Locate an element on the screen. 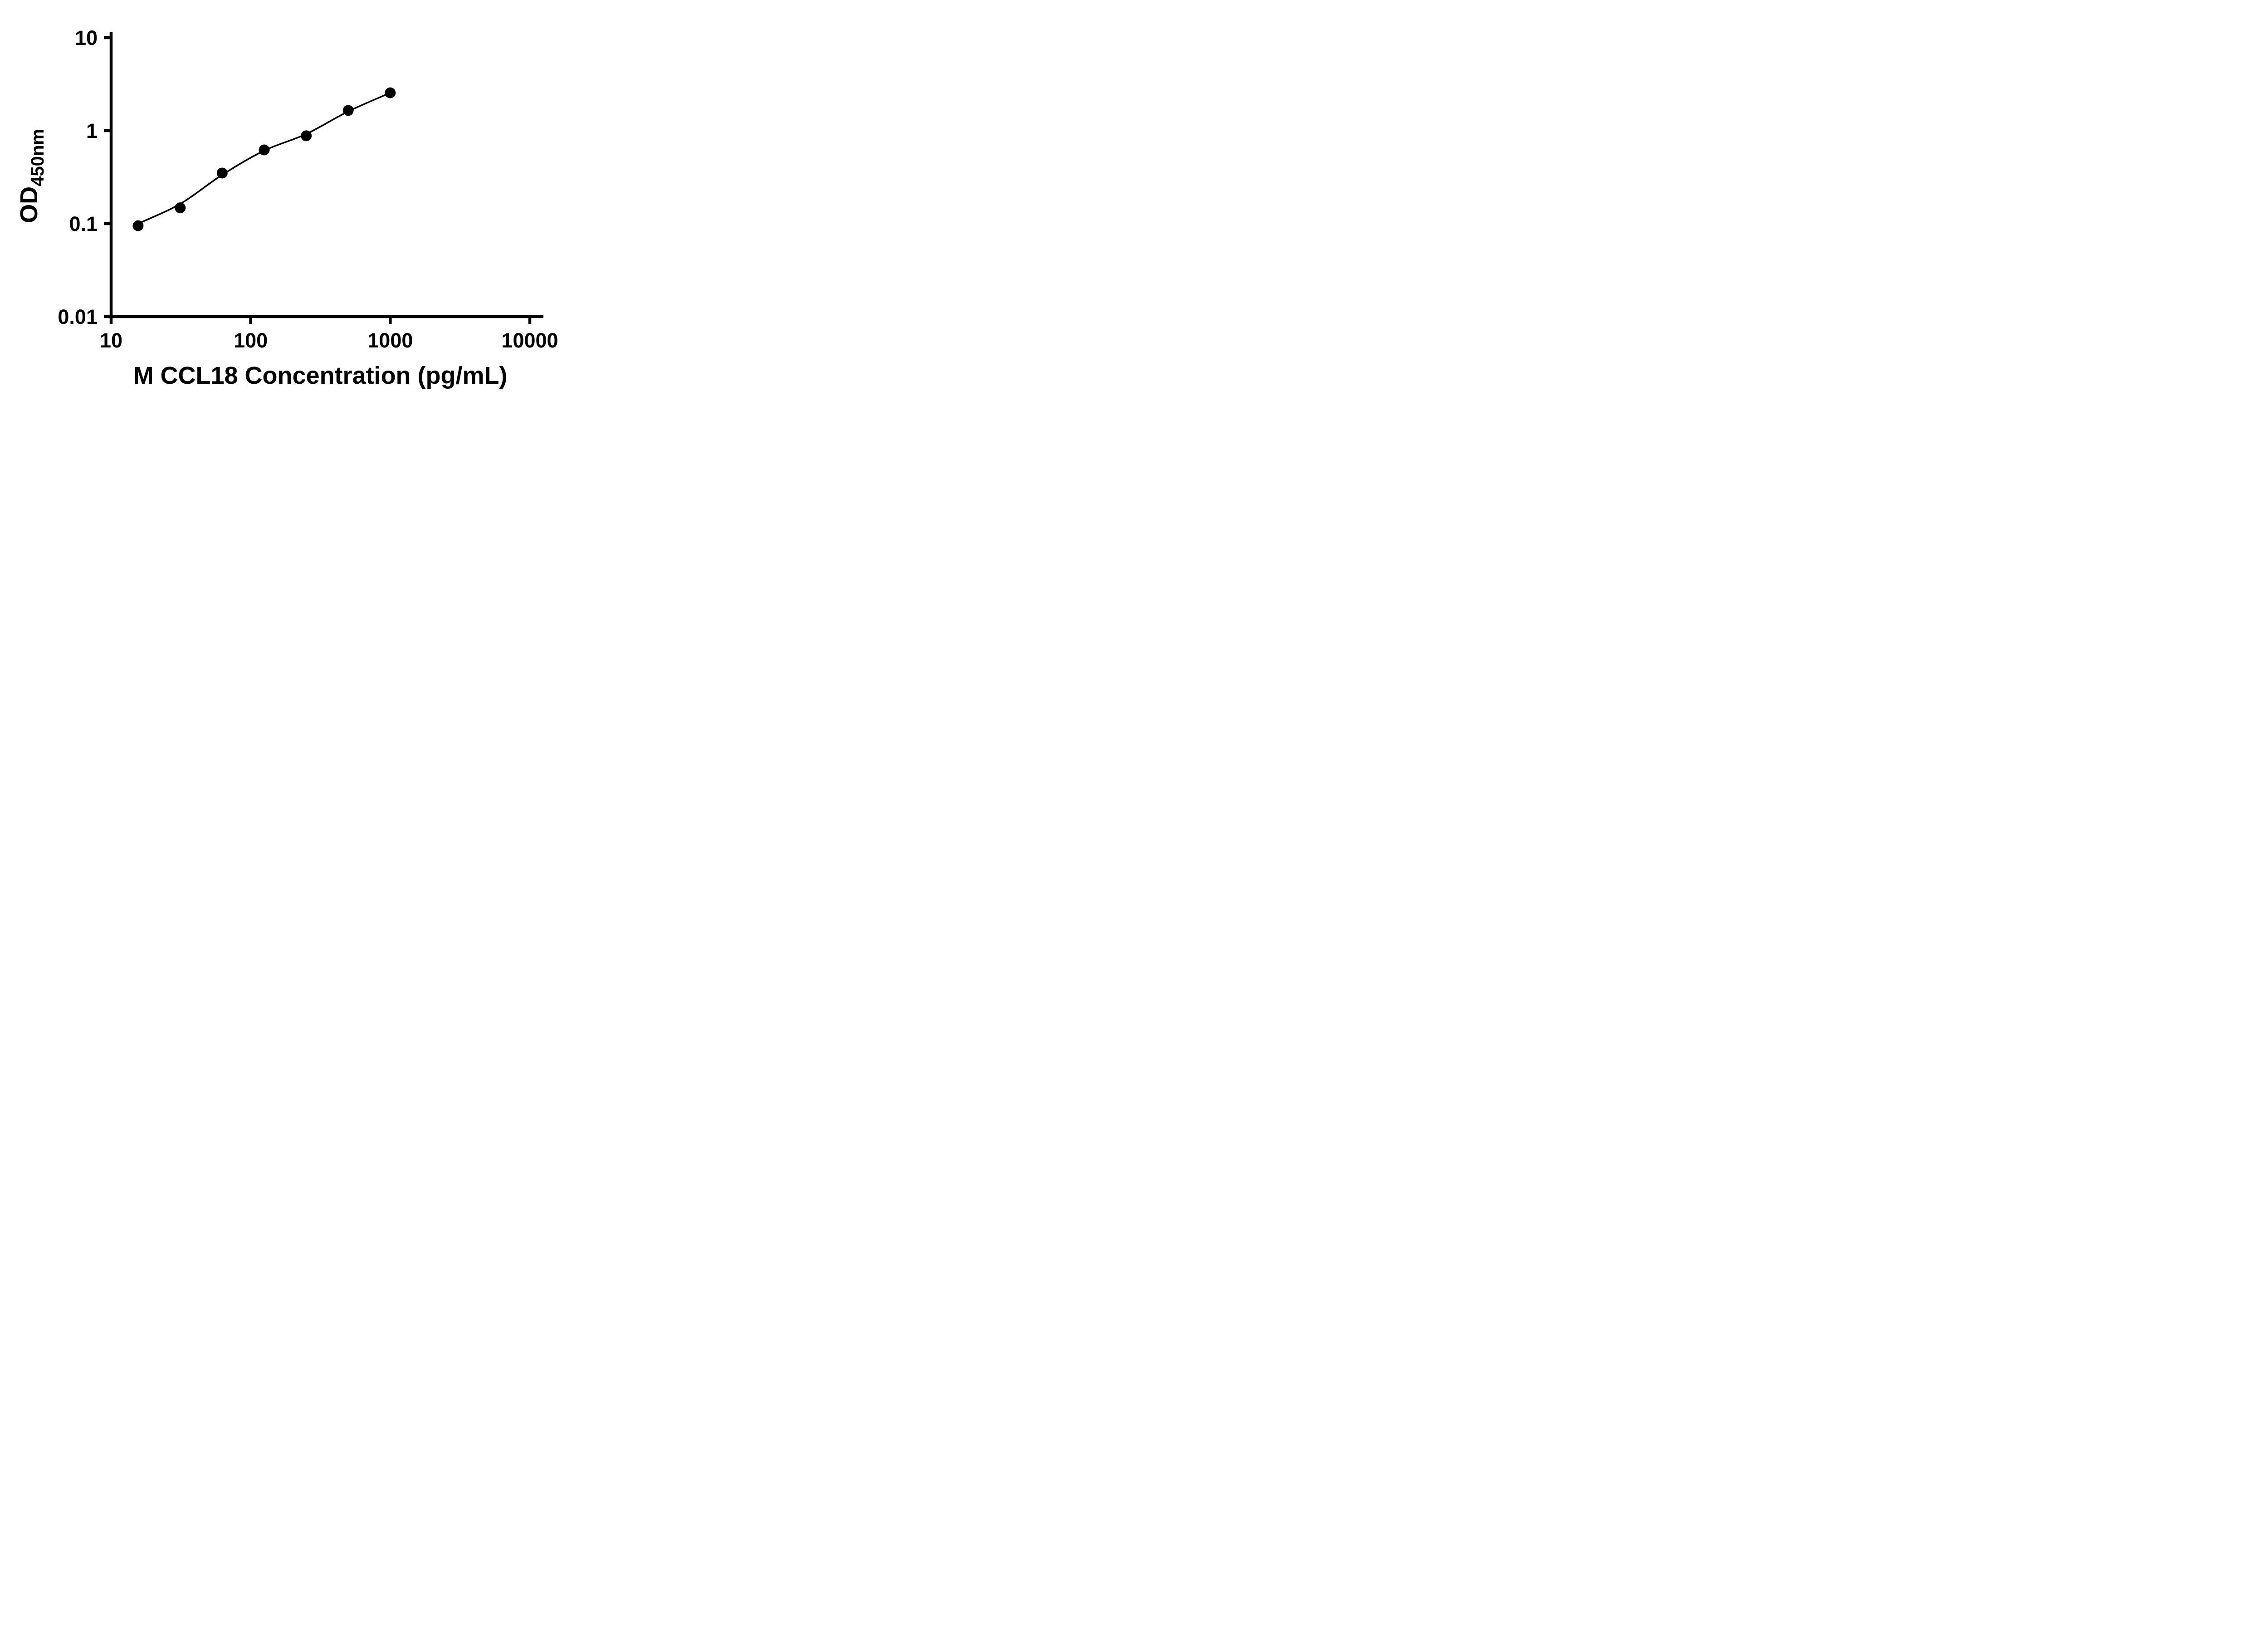  data-points is located at coordinates (264, 159).